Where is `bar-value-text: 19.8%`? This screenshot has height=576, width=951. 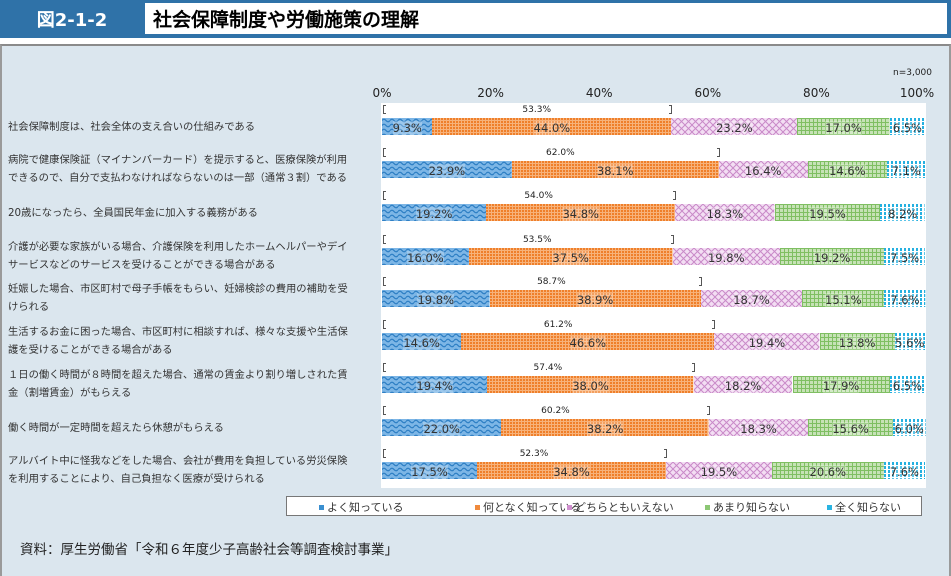 bar-value-text: 19.8% is located at coordinates (436, 299).